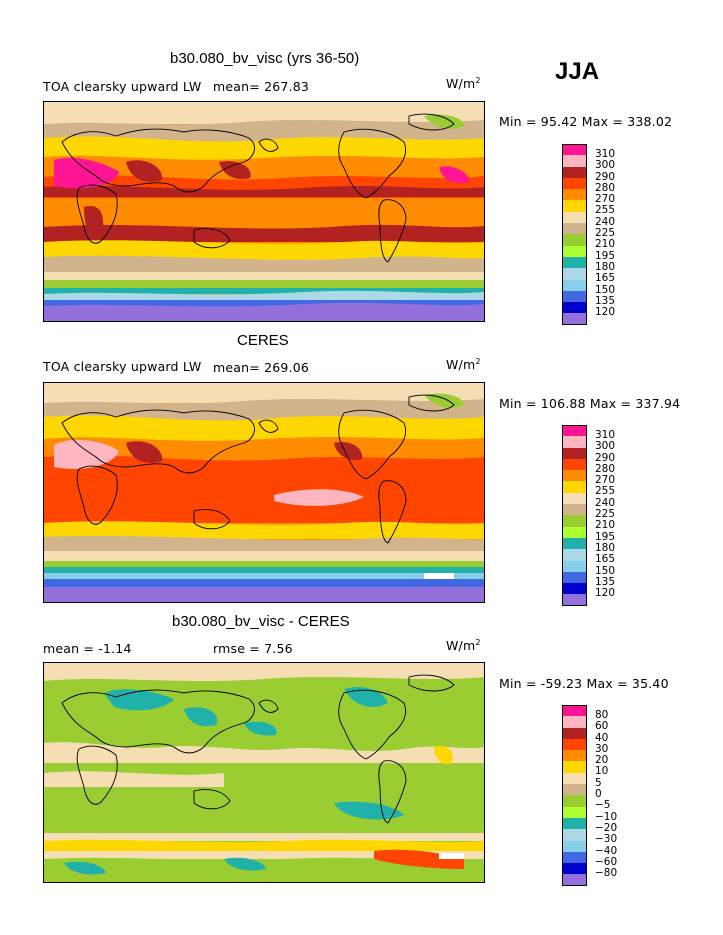 The width and height of the screenshot is (723, 935). I want to click on panel2-minmax: Min = 106.88 Max = 337.94, so click(590, 403).